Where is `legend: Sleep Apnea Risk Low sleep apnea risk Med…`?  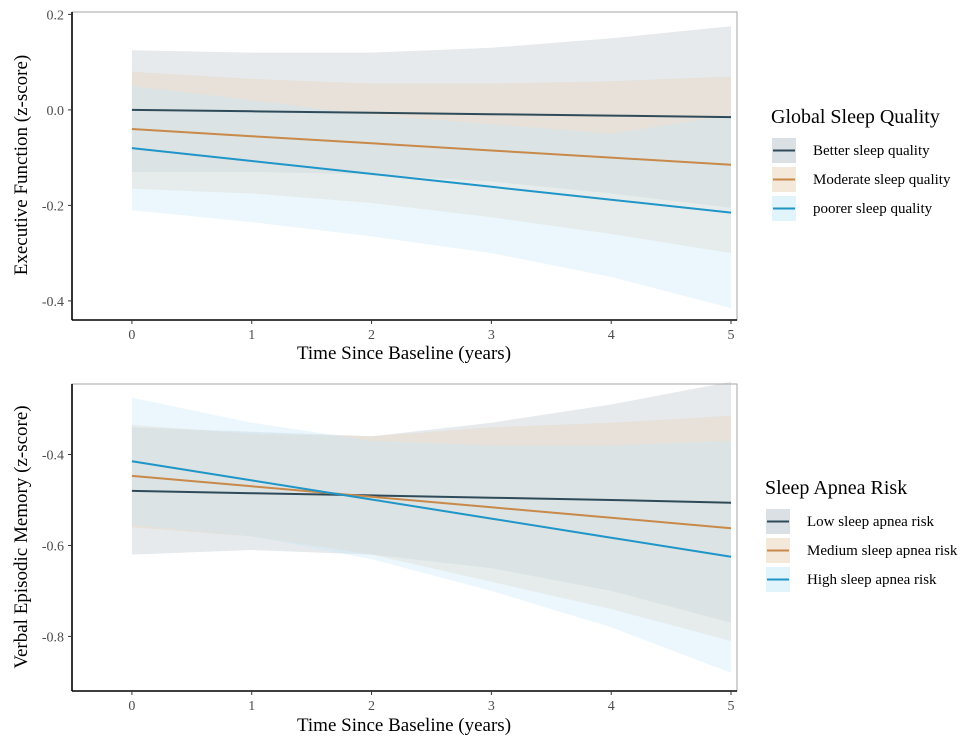
legend: Sleep Apnea Risk Low sleep apnea risk Med… is located at coordinates (861, 534).